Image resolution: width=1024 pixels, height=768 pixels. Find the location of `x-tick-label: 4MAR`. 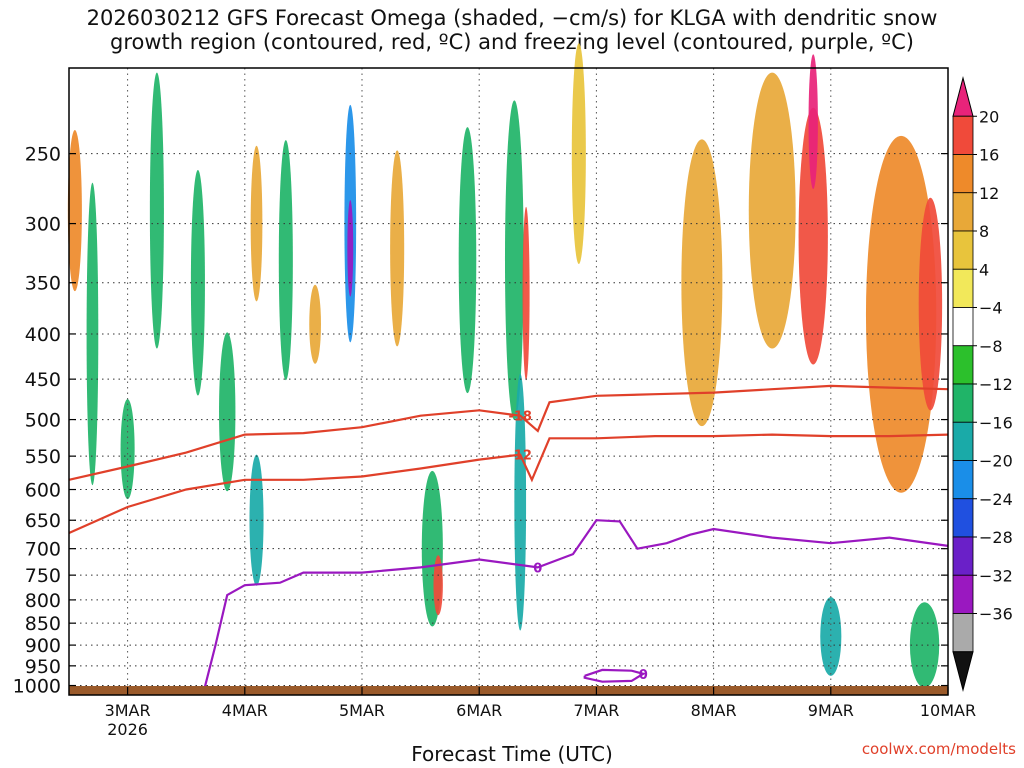

x-tick-label: 4MAR is located at coordinates (245, 710).